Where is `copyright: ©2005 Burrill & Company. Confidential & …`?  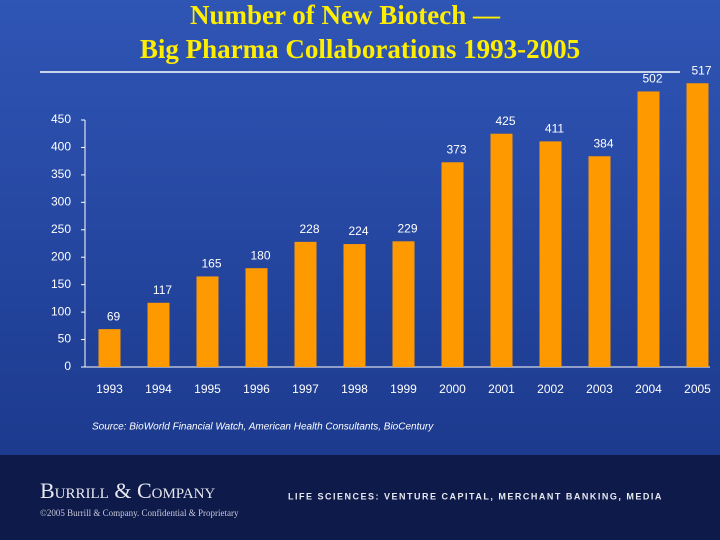 copyright: ©2005 Burrill & Company. Confidential & … is located at coordinates (139, 513).